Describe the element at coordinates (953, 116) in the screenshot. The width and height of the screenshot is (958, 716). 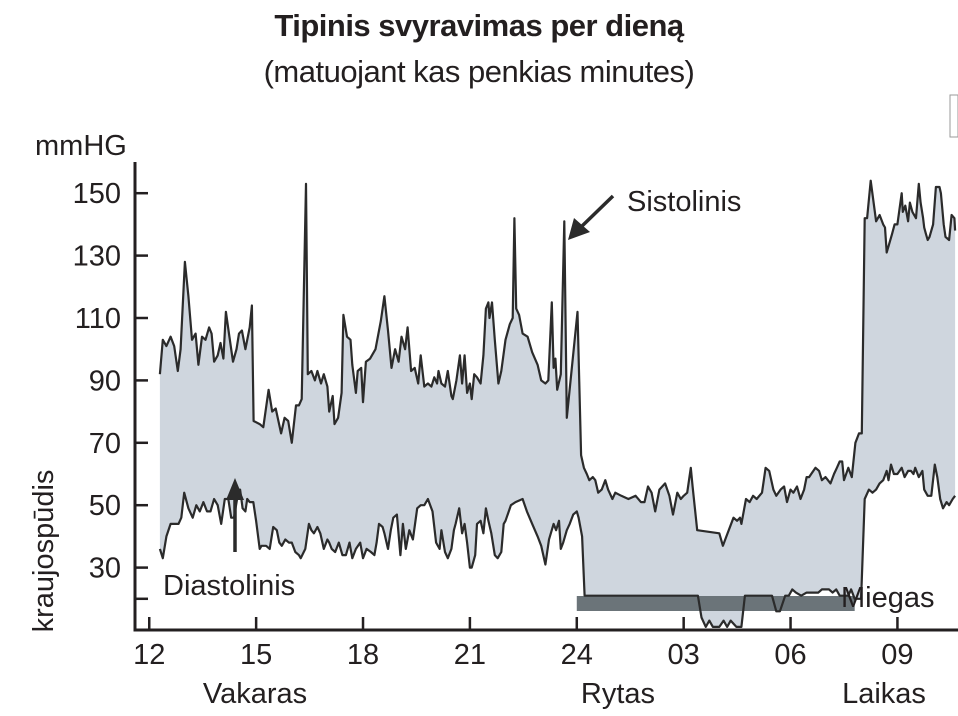
I see `page-edge-mark` at that location.